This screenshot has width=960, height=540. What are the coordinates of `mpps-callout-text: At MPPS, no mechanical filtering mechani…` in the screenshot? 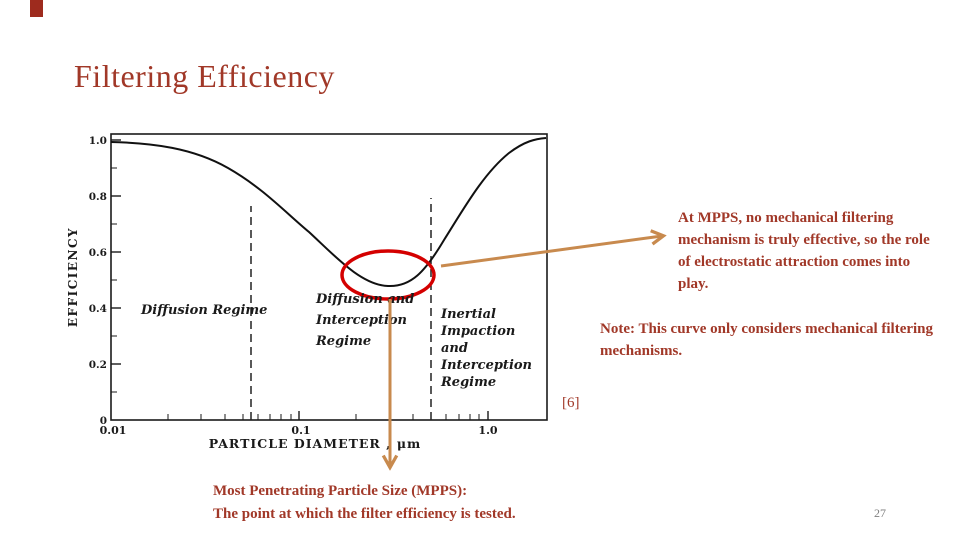 It's located at (804, 251).